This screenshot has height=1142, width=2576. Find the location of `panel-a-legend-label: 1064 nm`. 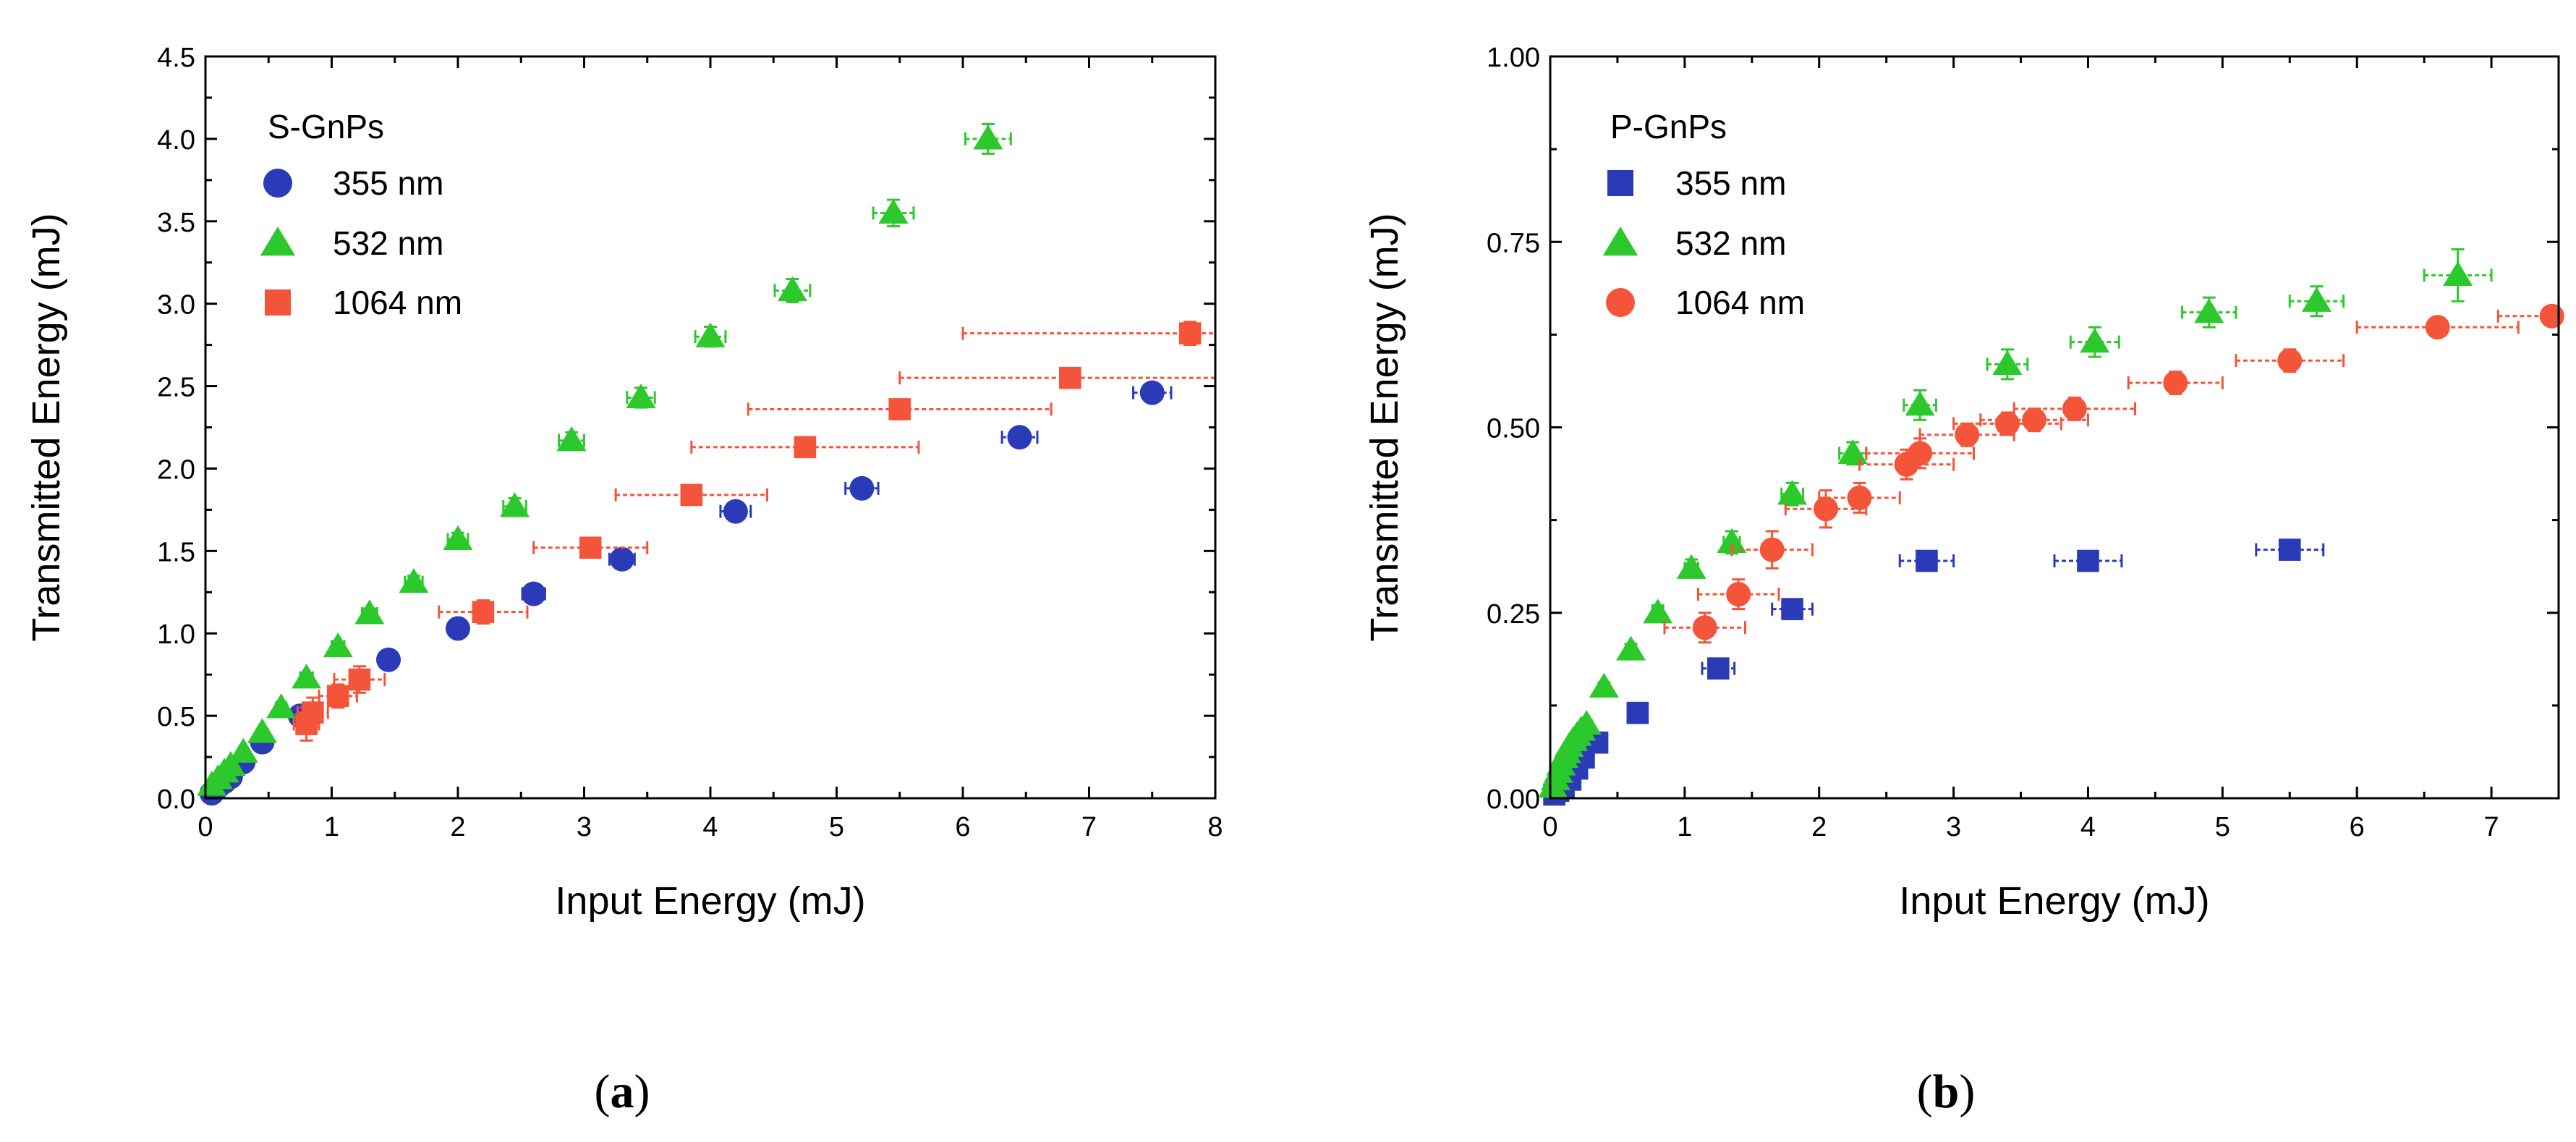

panel-a-legend-label: 1064 nm is located at coordinates (397, 302).